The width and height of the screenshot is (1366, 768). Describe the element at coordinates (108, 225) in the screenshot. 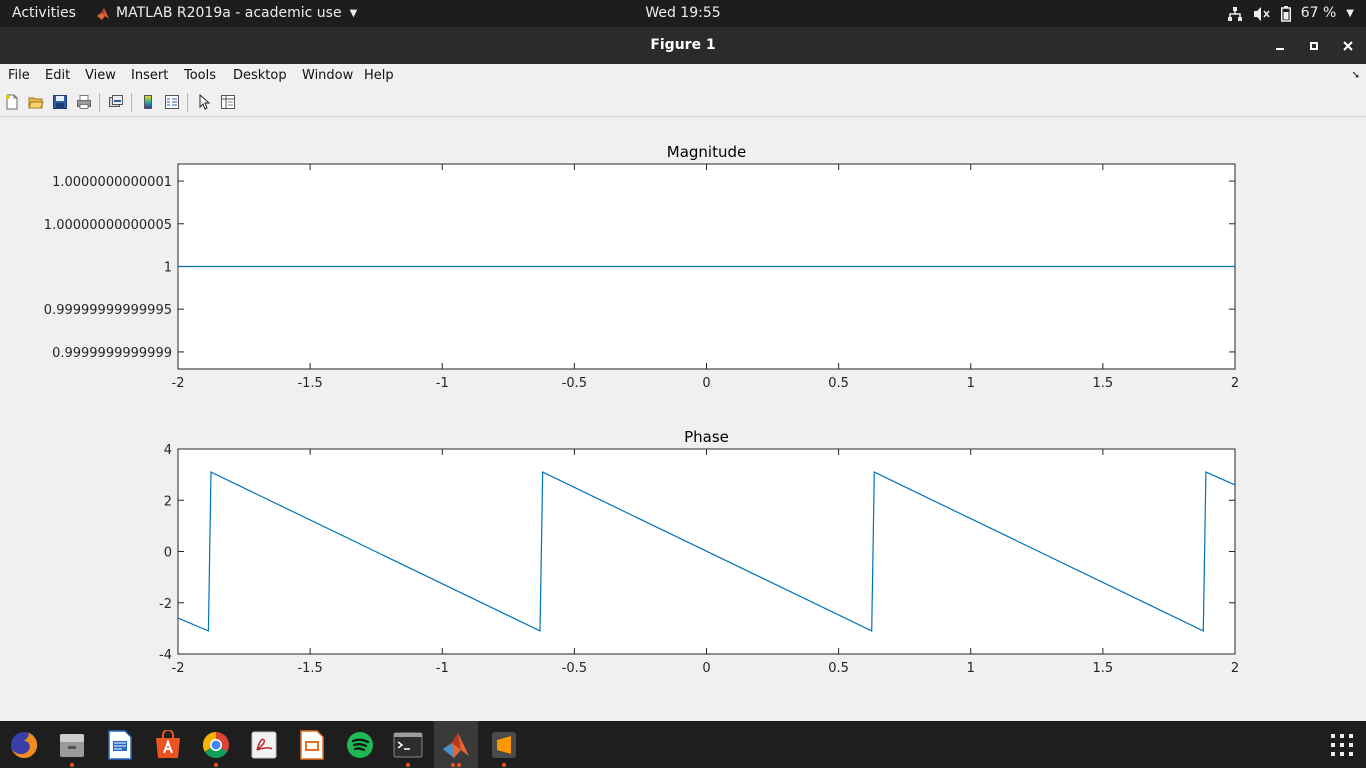

I see `y-tick-label: 1.00000000000005` at that location.